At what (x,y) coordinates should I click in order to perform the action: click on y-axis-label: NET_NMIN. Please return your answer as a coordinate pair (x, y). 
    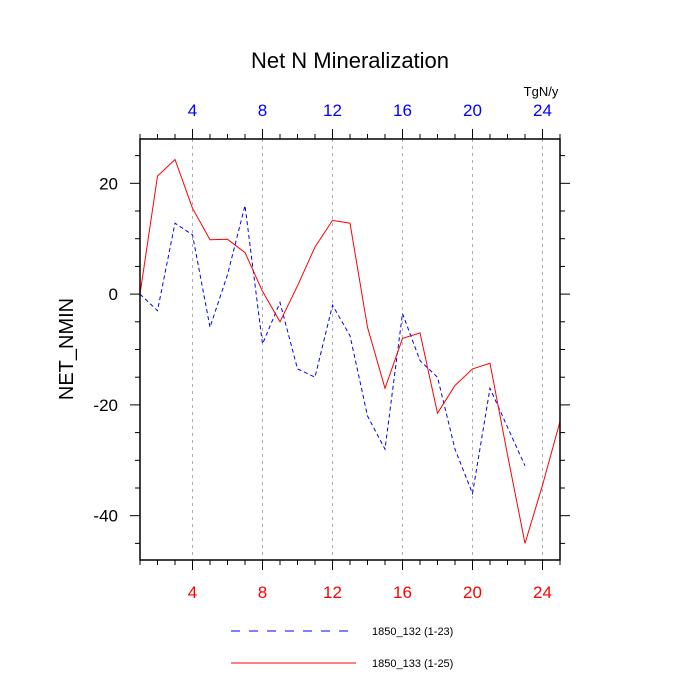
    Looking at the image, I should click on (67, 349).